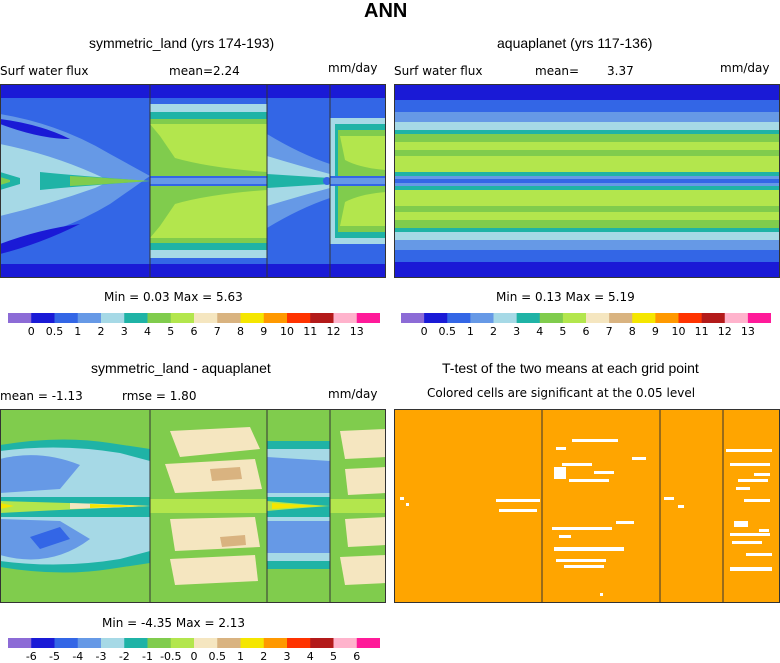 The width and height of the screenshot is (780, 663). Describe the element at coordinates (264, 331) in the screenshot. I see `panel1-colorbar-tick-label: 9` at that location.